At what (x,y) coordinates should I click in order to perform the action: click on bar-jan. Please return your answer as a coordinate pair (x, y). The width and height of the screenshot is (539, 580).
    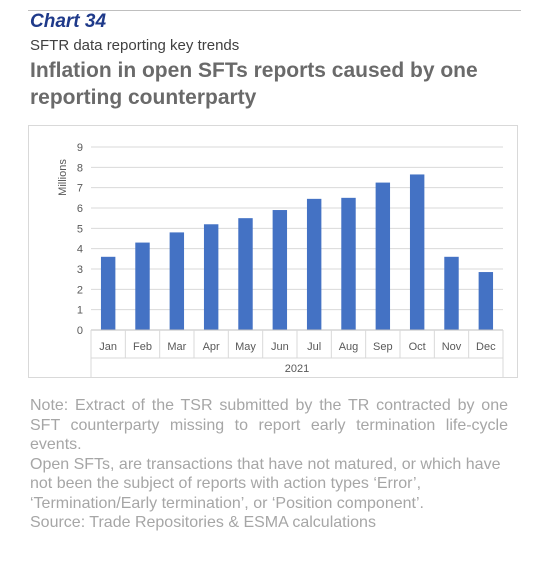
    Looking at the image, I should click on (108, 293).